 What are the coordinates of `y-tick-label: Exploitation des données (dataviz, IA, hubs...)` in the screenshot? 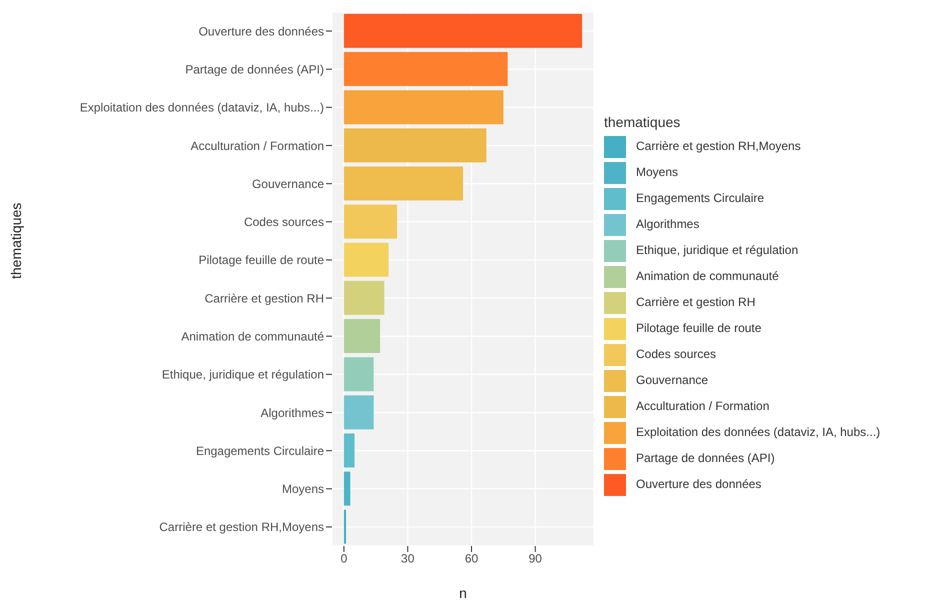 It's located at (202, 107).